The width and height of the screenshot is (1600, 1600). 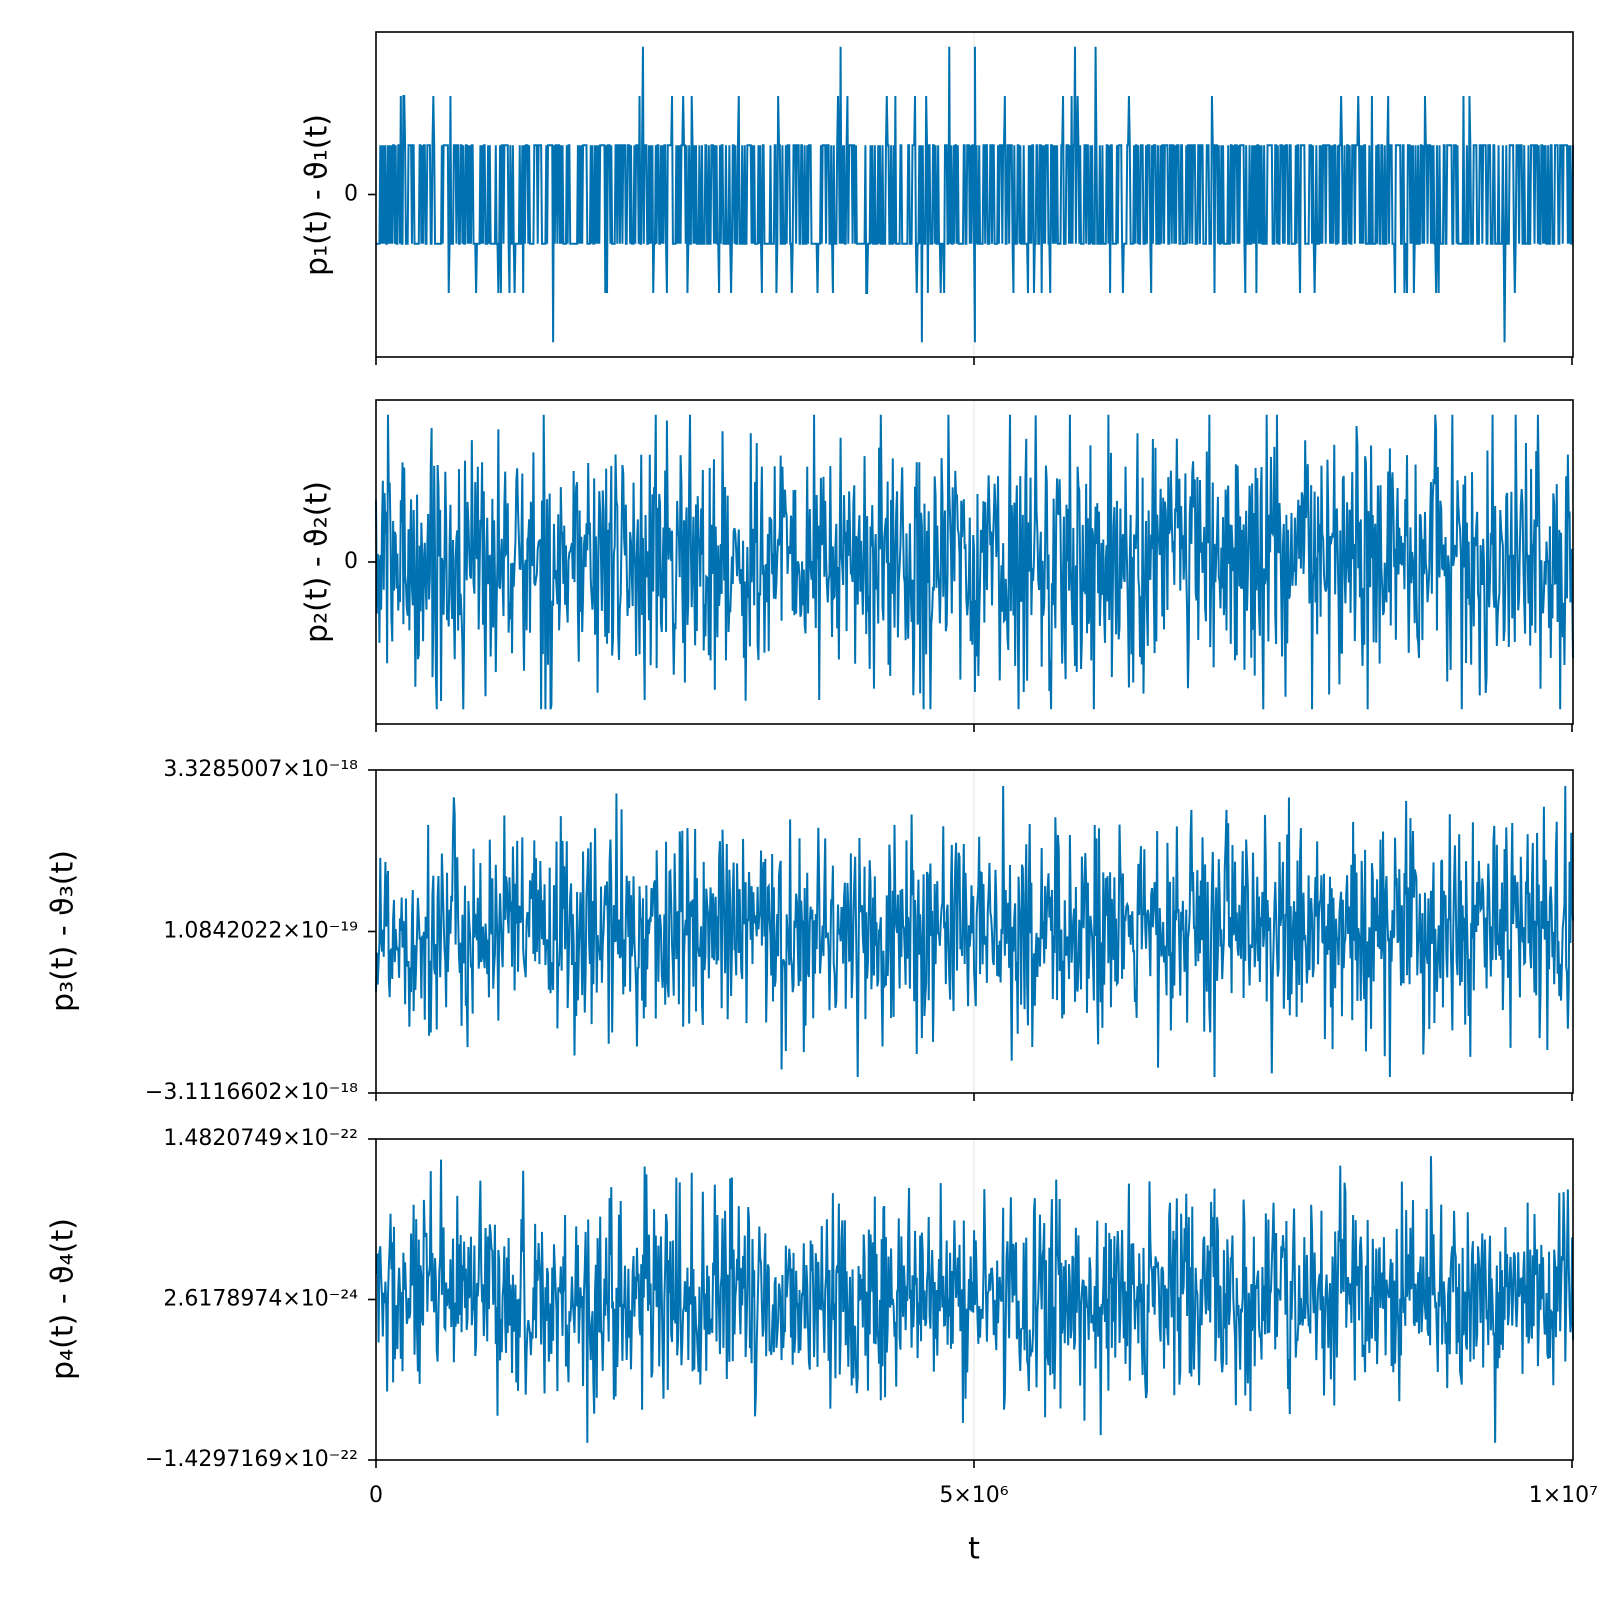 What do you see at coordinates (974, 1299) in the screenshot?
I see `panel-4-series-line` at bounding box center [974, 1299].